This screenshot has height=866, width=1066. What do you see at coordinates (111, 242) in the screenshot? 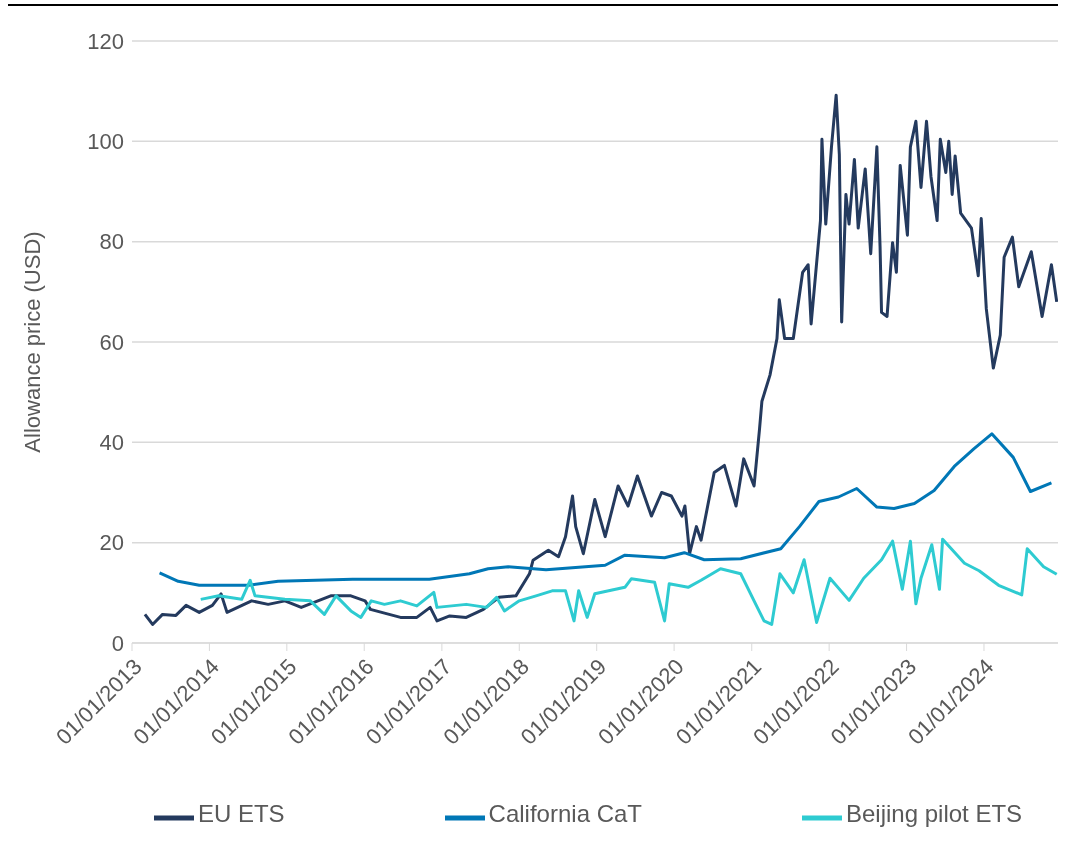
I see `y-tick-label: 80` at bounding box center [111, 242].